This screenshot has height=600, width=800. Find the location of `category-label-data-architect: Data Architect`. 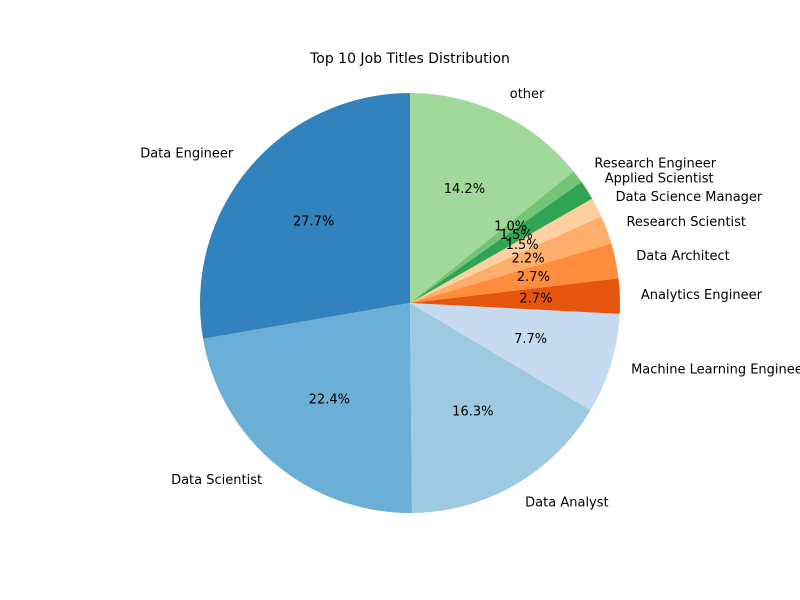

category-label-data-architect: Data Architect is located at coordinates (682, 256).